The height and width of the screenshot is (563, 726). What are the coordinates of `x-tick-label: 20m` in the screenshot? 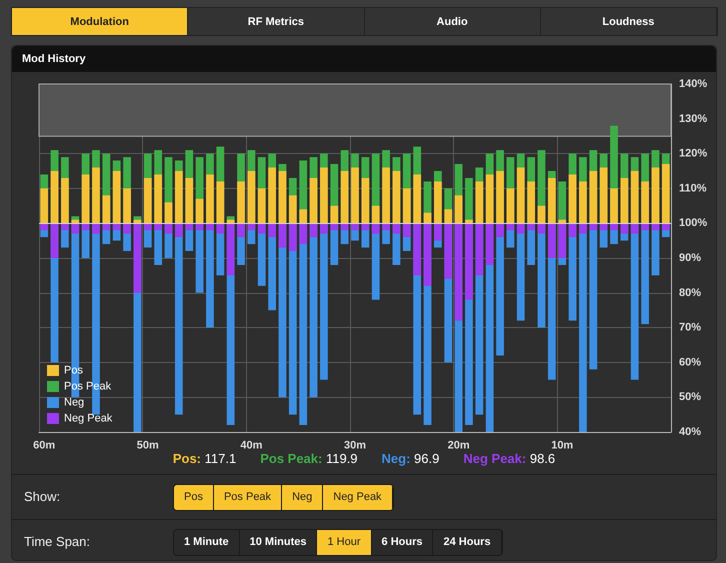 It's located at (459, 446).